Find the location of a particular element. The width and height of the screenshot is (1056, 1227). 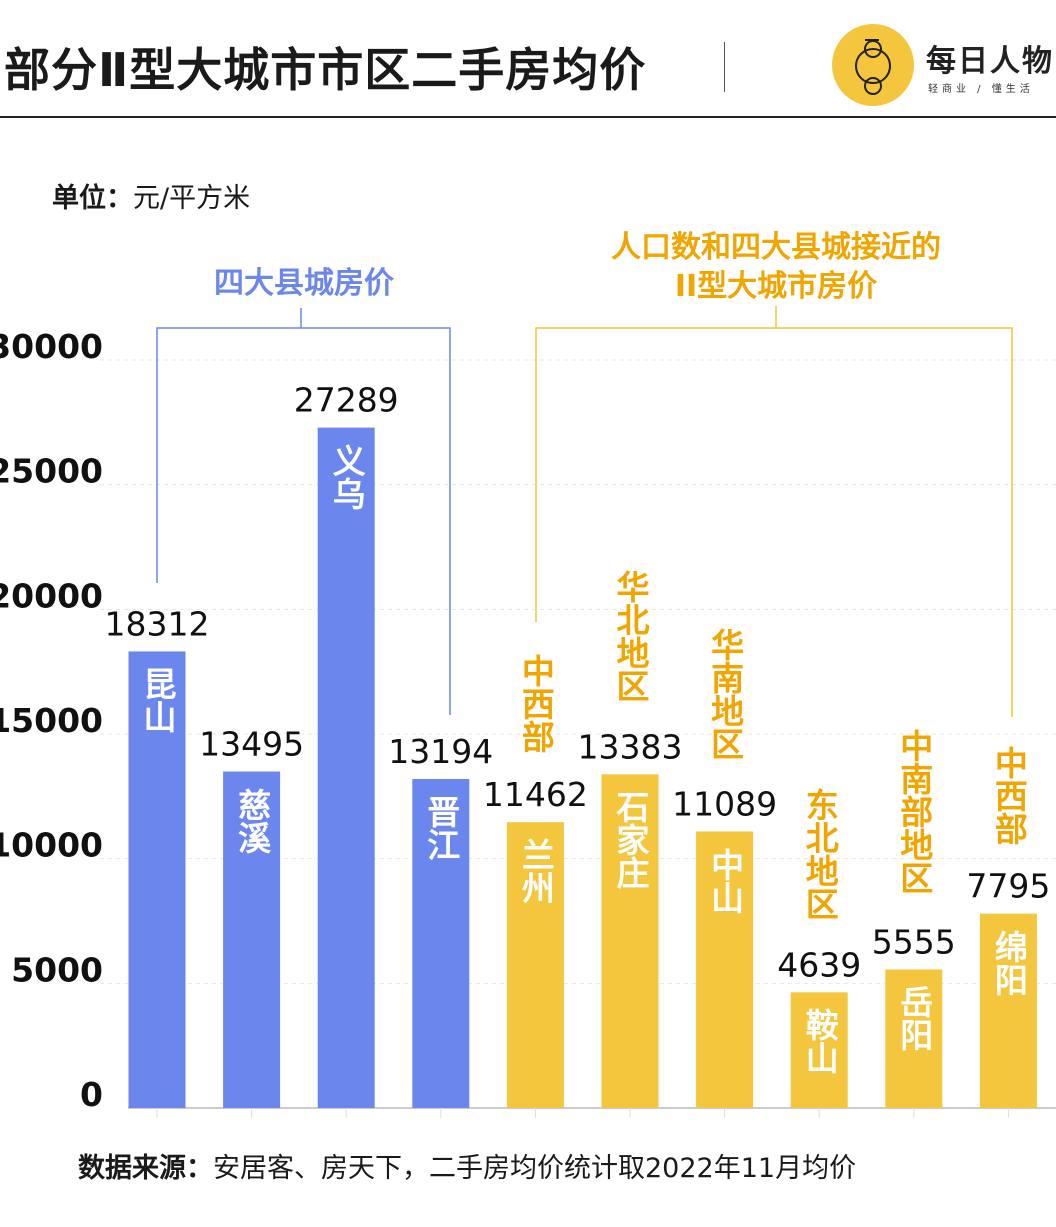

bar-中山 is located at coordinates (725, 969).